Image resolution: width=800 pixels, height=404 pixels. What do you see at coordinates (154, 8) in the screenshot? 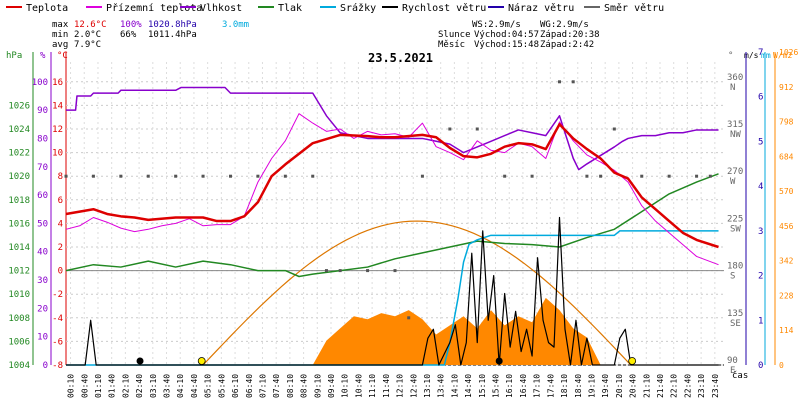
I see `legend-label-prizemni-teplota: Přízemní teplota` at bounding box center [154, 8].